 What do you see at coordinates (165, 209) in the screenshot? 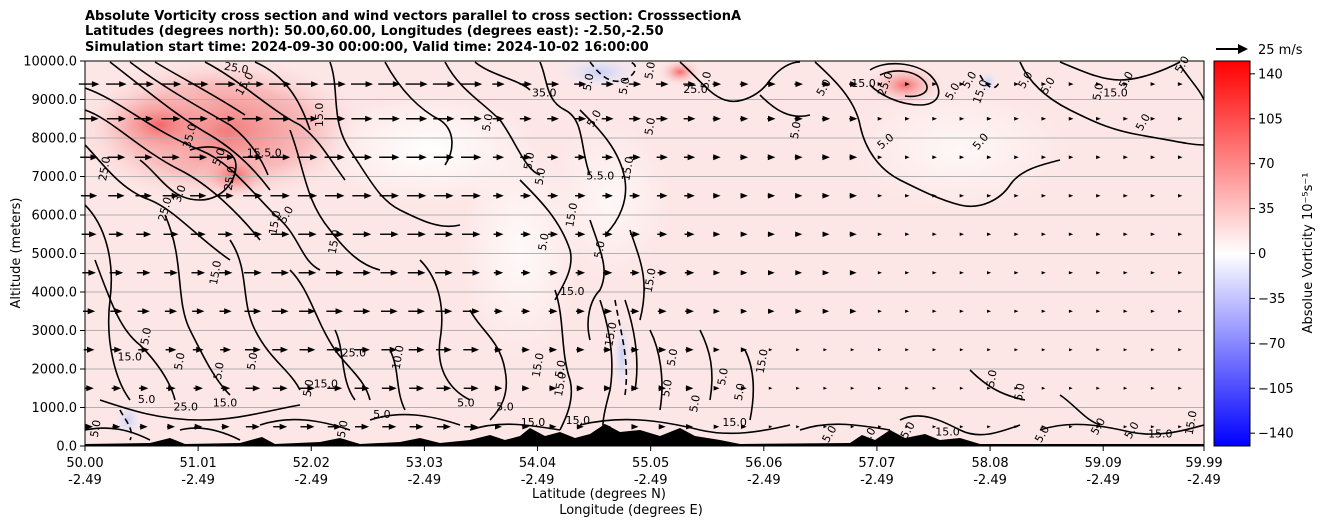
I see `contour-label: 25.0` at bounding box center [165, 209].